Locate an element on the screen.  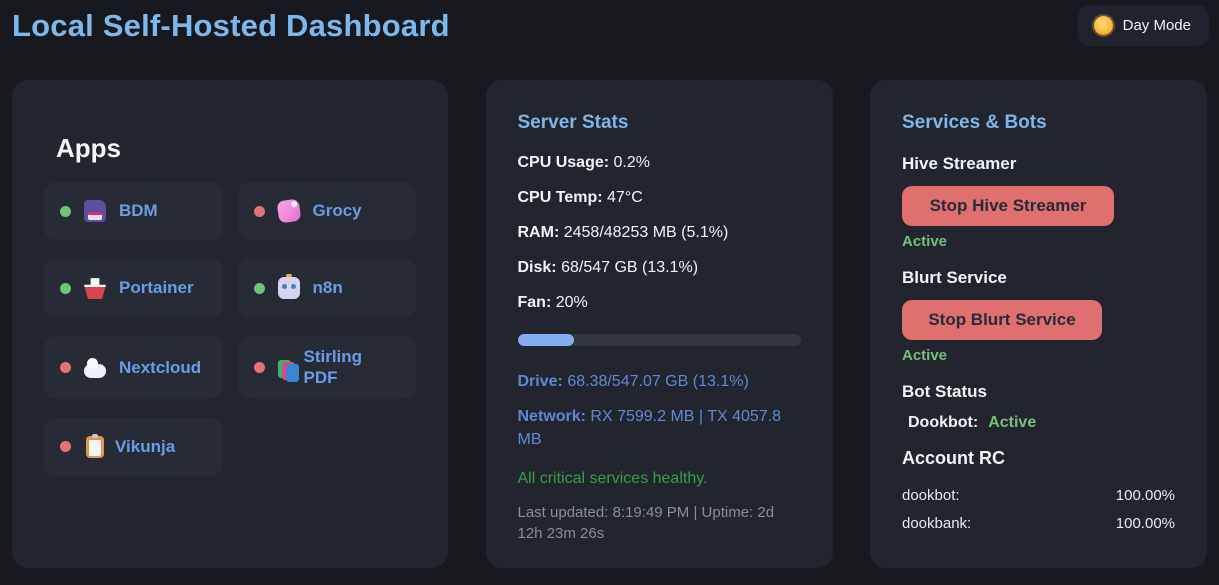
stop-blurt-service-button: Stop Blurt Service is located at coordinates (1002, 320).